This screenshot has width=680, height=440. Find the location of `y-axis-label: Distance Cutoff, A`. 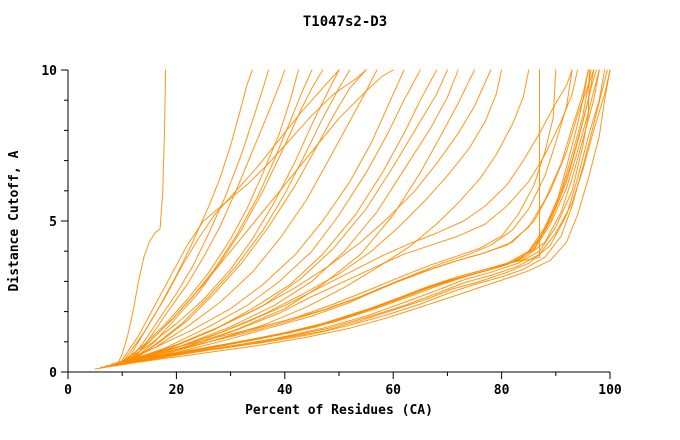

y-axis-label: Distance Cutoff, A is located at coordinates (14, 220).